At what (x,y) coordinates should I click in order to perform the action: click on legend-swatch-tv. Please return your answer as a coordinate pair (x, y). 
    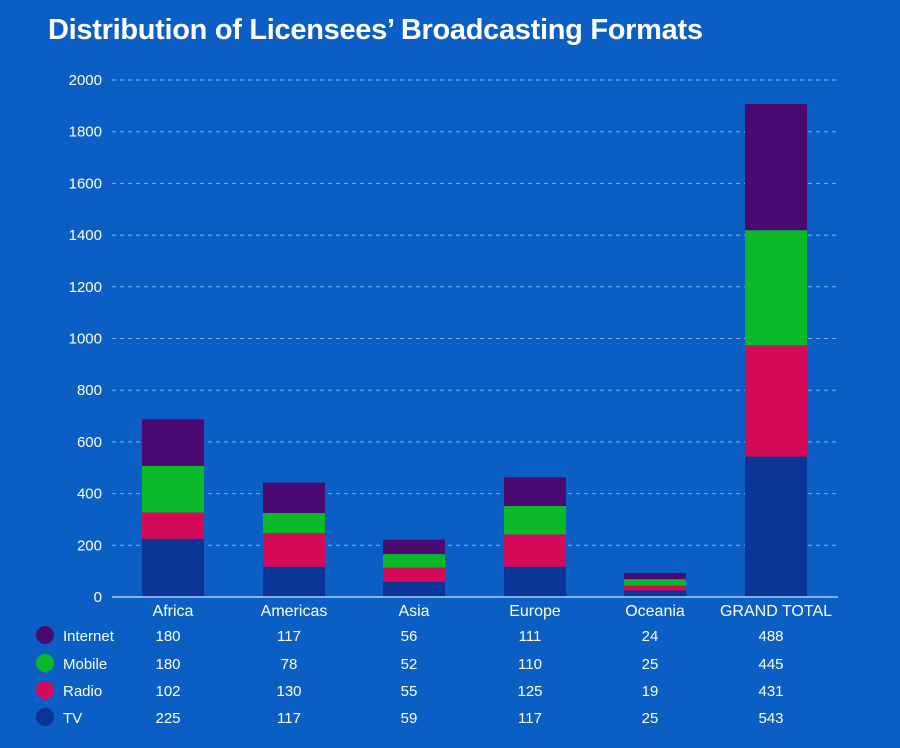
    Looking at the image, I should click on (45, 717).